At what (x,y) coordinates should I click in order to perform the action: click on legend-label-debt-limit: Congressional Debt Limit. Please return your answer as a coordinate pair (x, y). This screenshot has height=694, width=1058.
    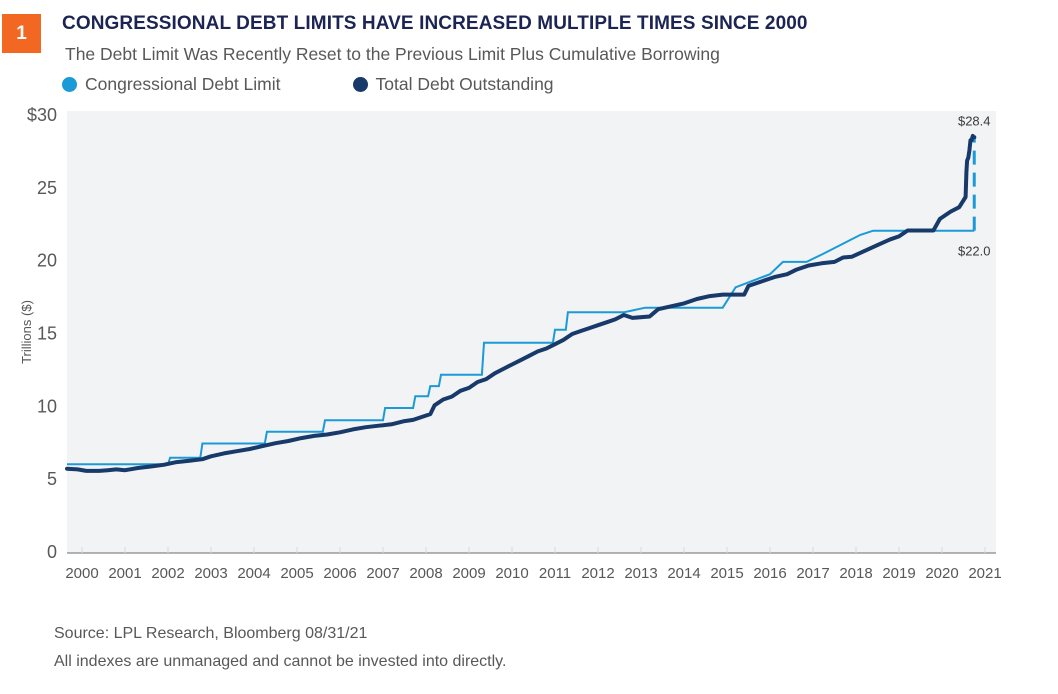
    Looking at the image, I should click on (183, 84).